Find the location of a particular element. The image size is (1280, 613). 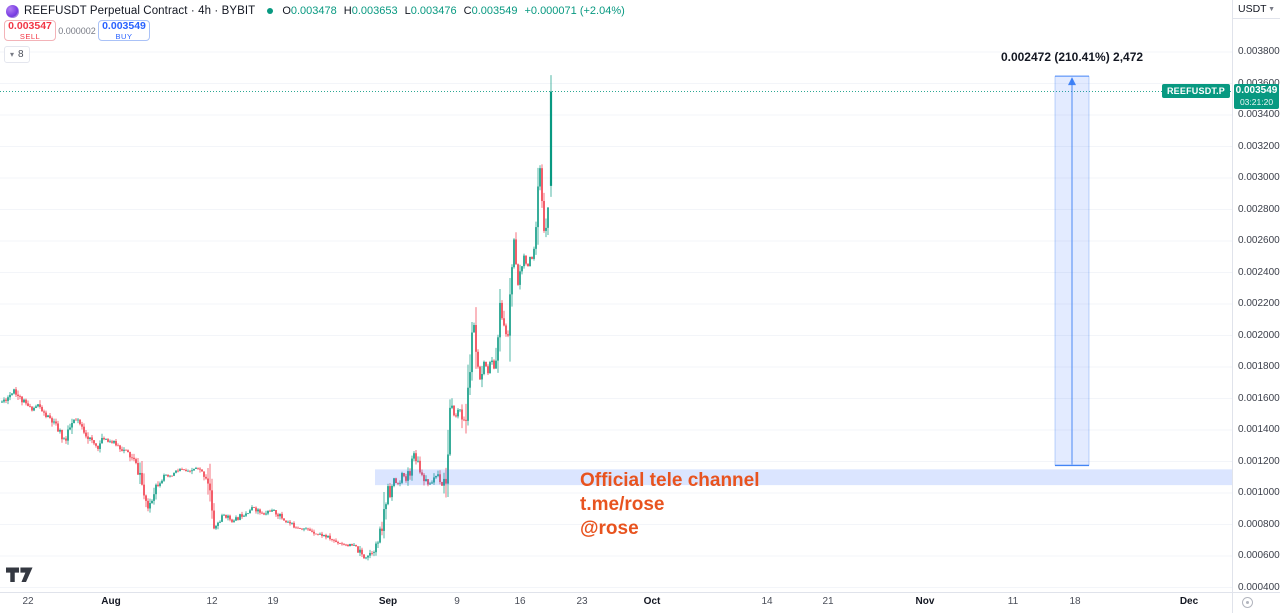

high-label: H is located at coordinates (347, 11).